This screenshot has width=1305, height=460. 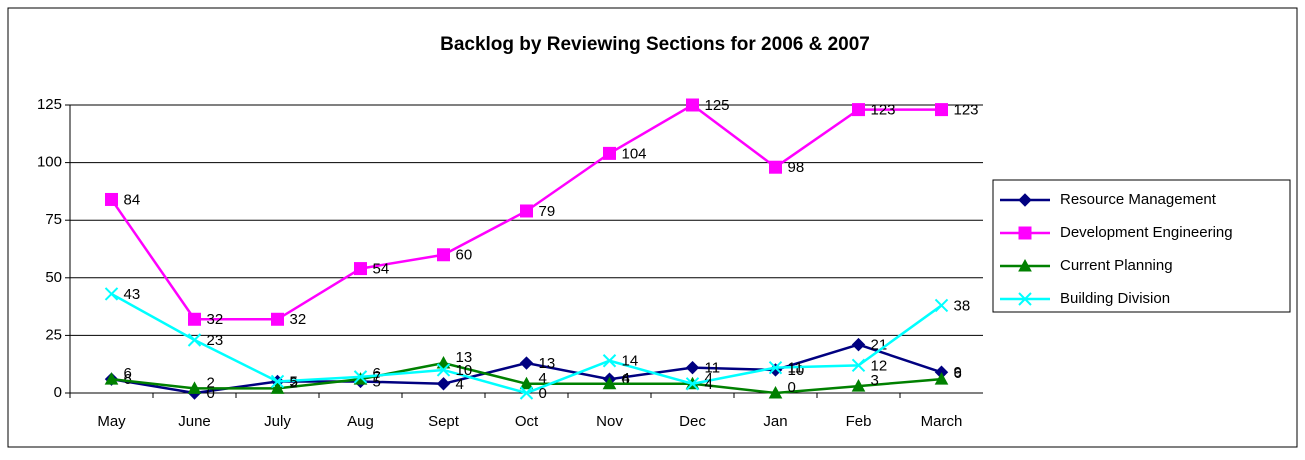 What do you see at coordinates (58, 392) in the screenshot?
I see `y-tick-label: 0` at bounding box center [58, 392].